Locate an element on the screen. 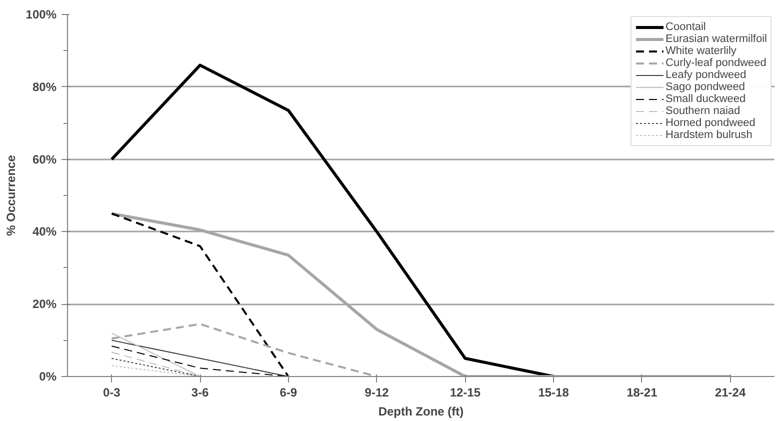 This screenshot has height=421, width=778. x-tick-label: 6-9 is located at coordinates (289, 393).